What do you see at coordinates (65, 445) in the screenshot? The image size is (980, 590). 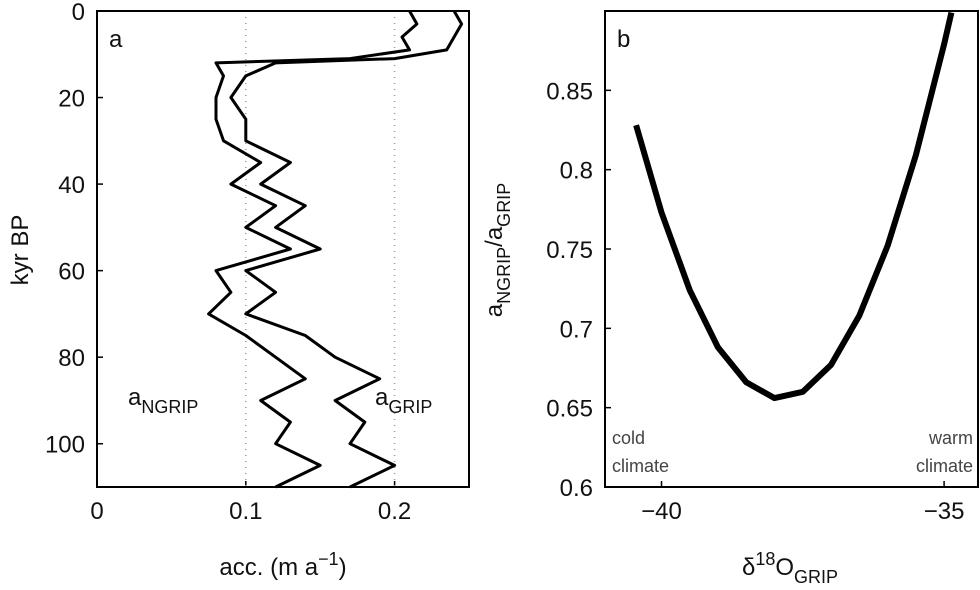 I see `y-tick-label: 100` at bounding box center [65, 445].